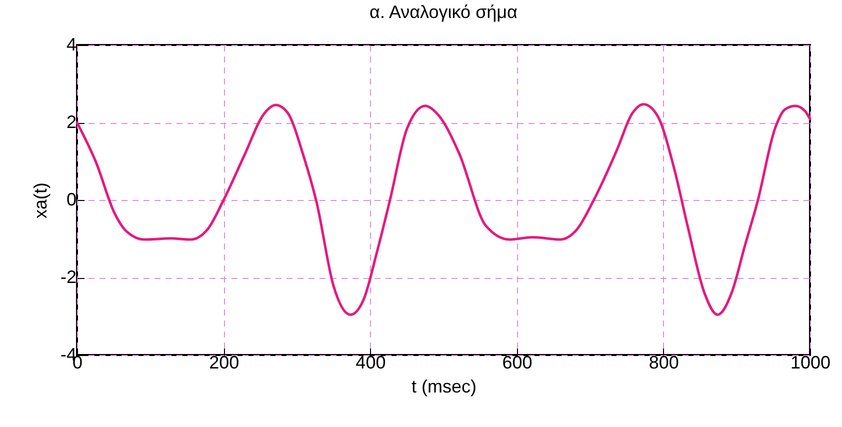  What do you see at coordinates (810, 362) in the screenshot?
I see `x-tick-label: 1000` at bounding box center [810, 362].